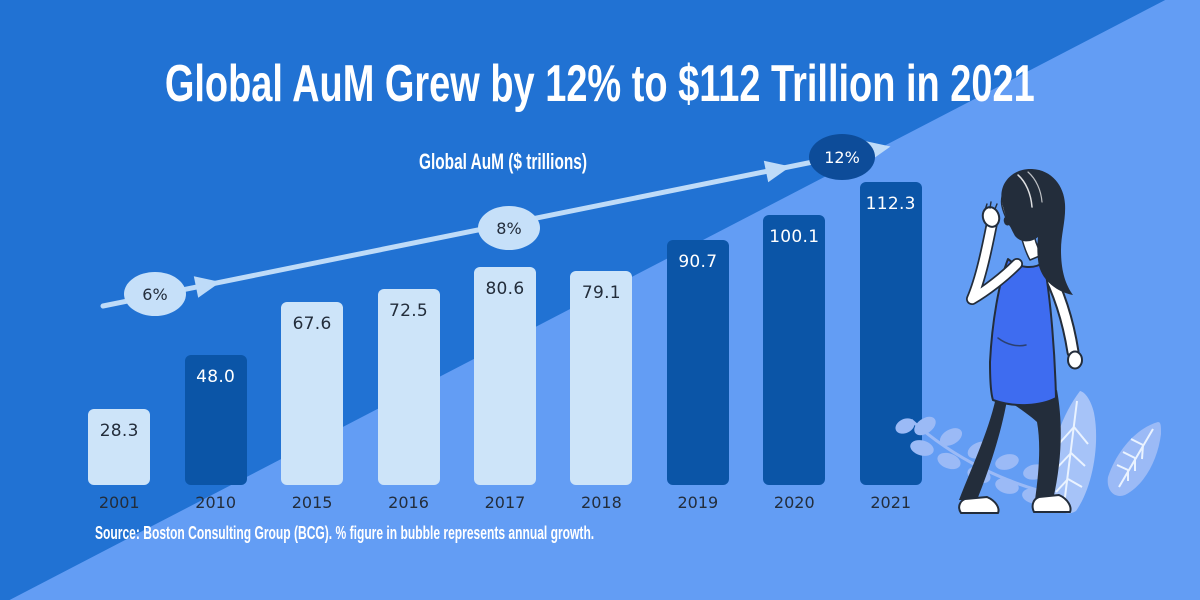  Describe the element at coordinates (601, 378) in the screenshot. I see `bar-2018: 79.1` at that location.